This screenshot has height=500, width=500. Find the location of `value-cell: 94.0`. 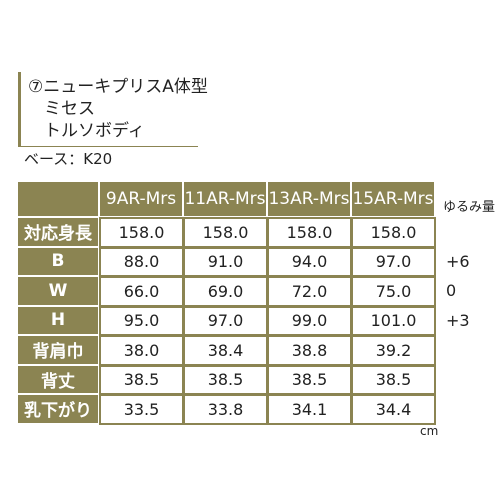

value-cell: 94.0 is located at coordinates (309, 261).